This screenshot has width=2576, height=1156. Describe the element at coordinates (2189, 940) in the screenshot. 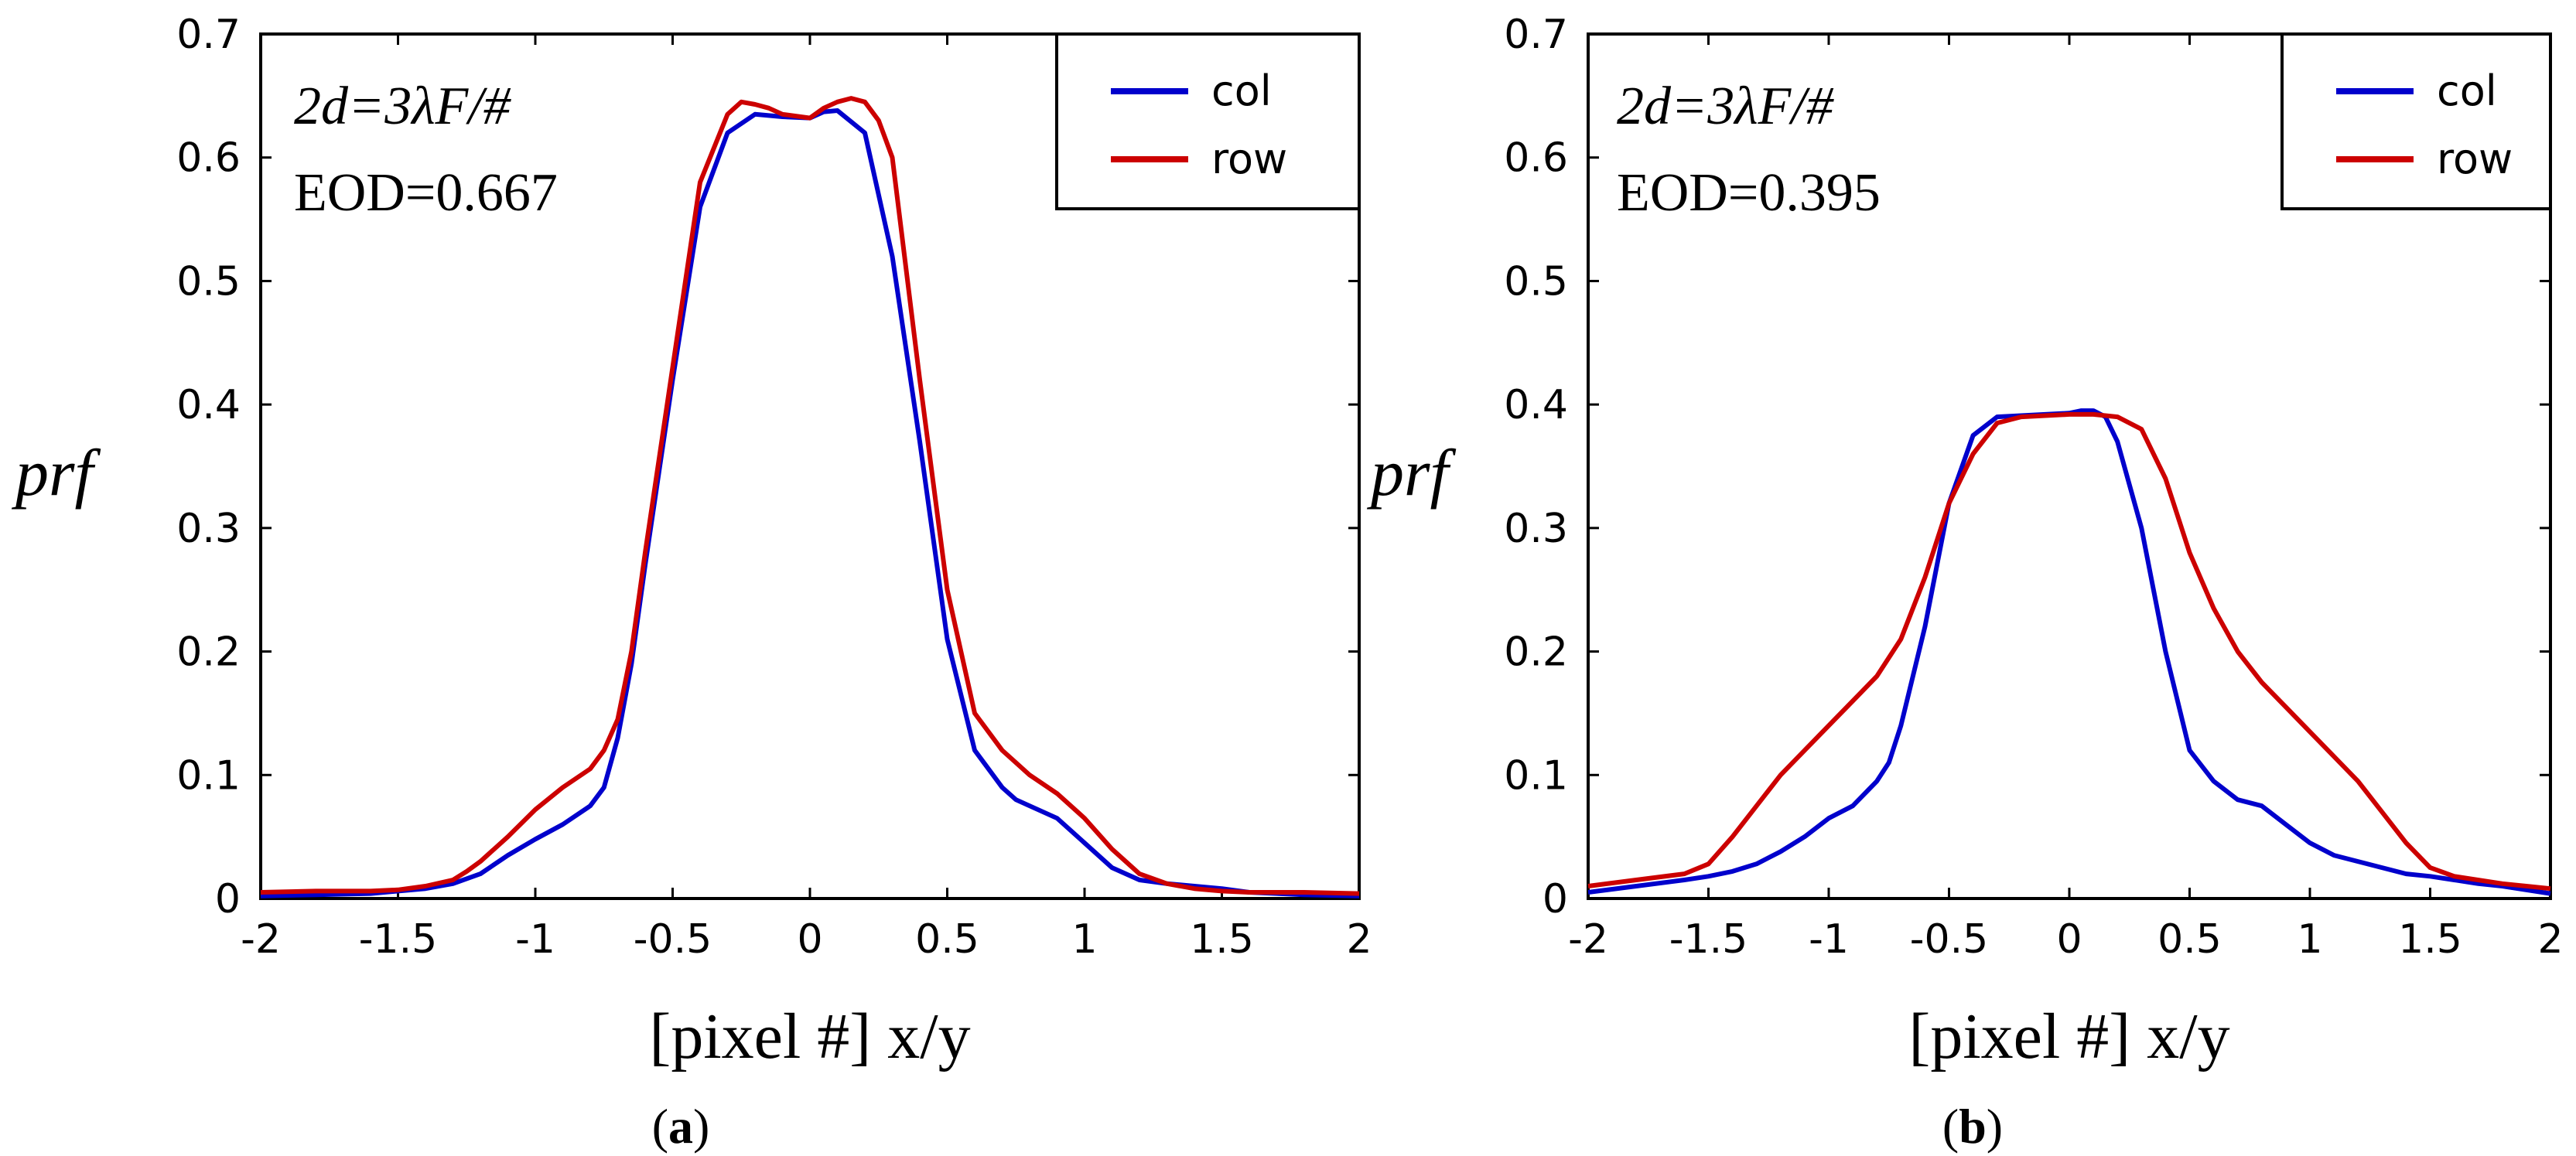

I see `panel-b-xtick-label: 0.5` at that location.